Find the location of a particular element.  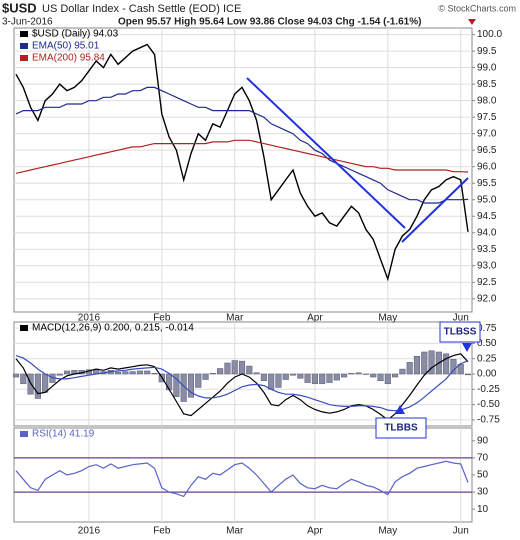

y-tick-label: 92.0 is located at coordinates (487, 298).